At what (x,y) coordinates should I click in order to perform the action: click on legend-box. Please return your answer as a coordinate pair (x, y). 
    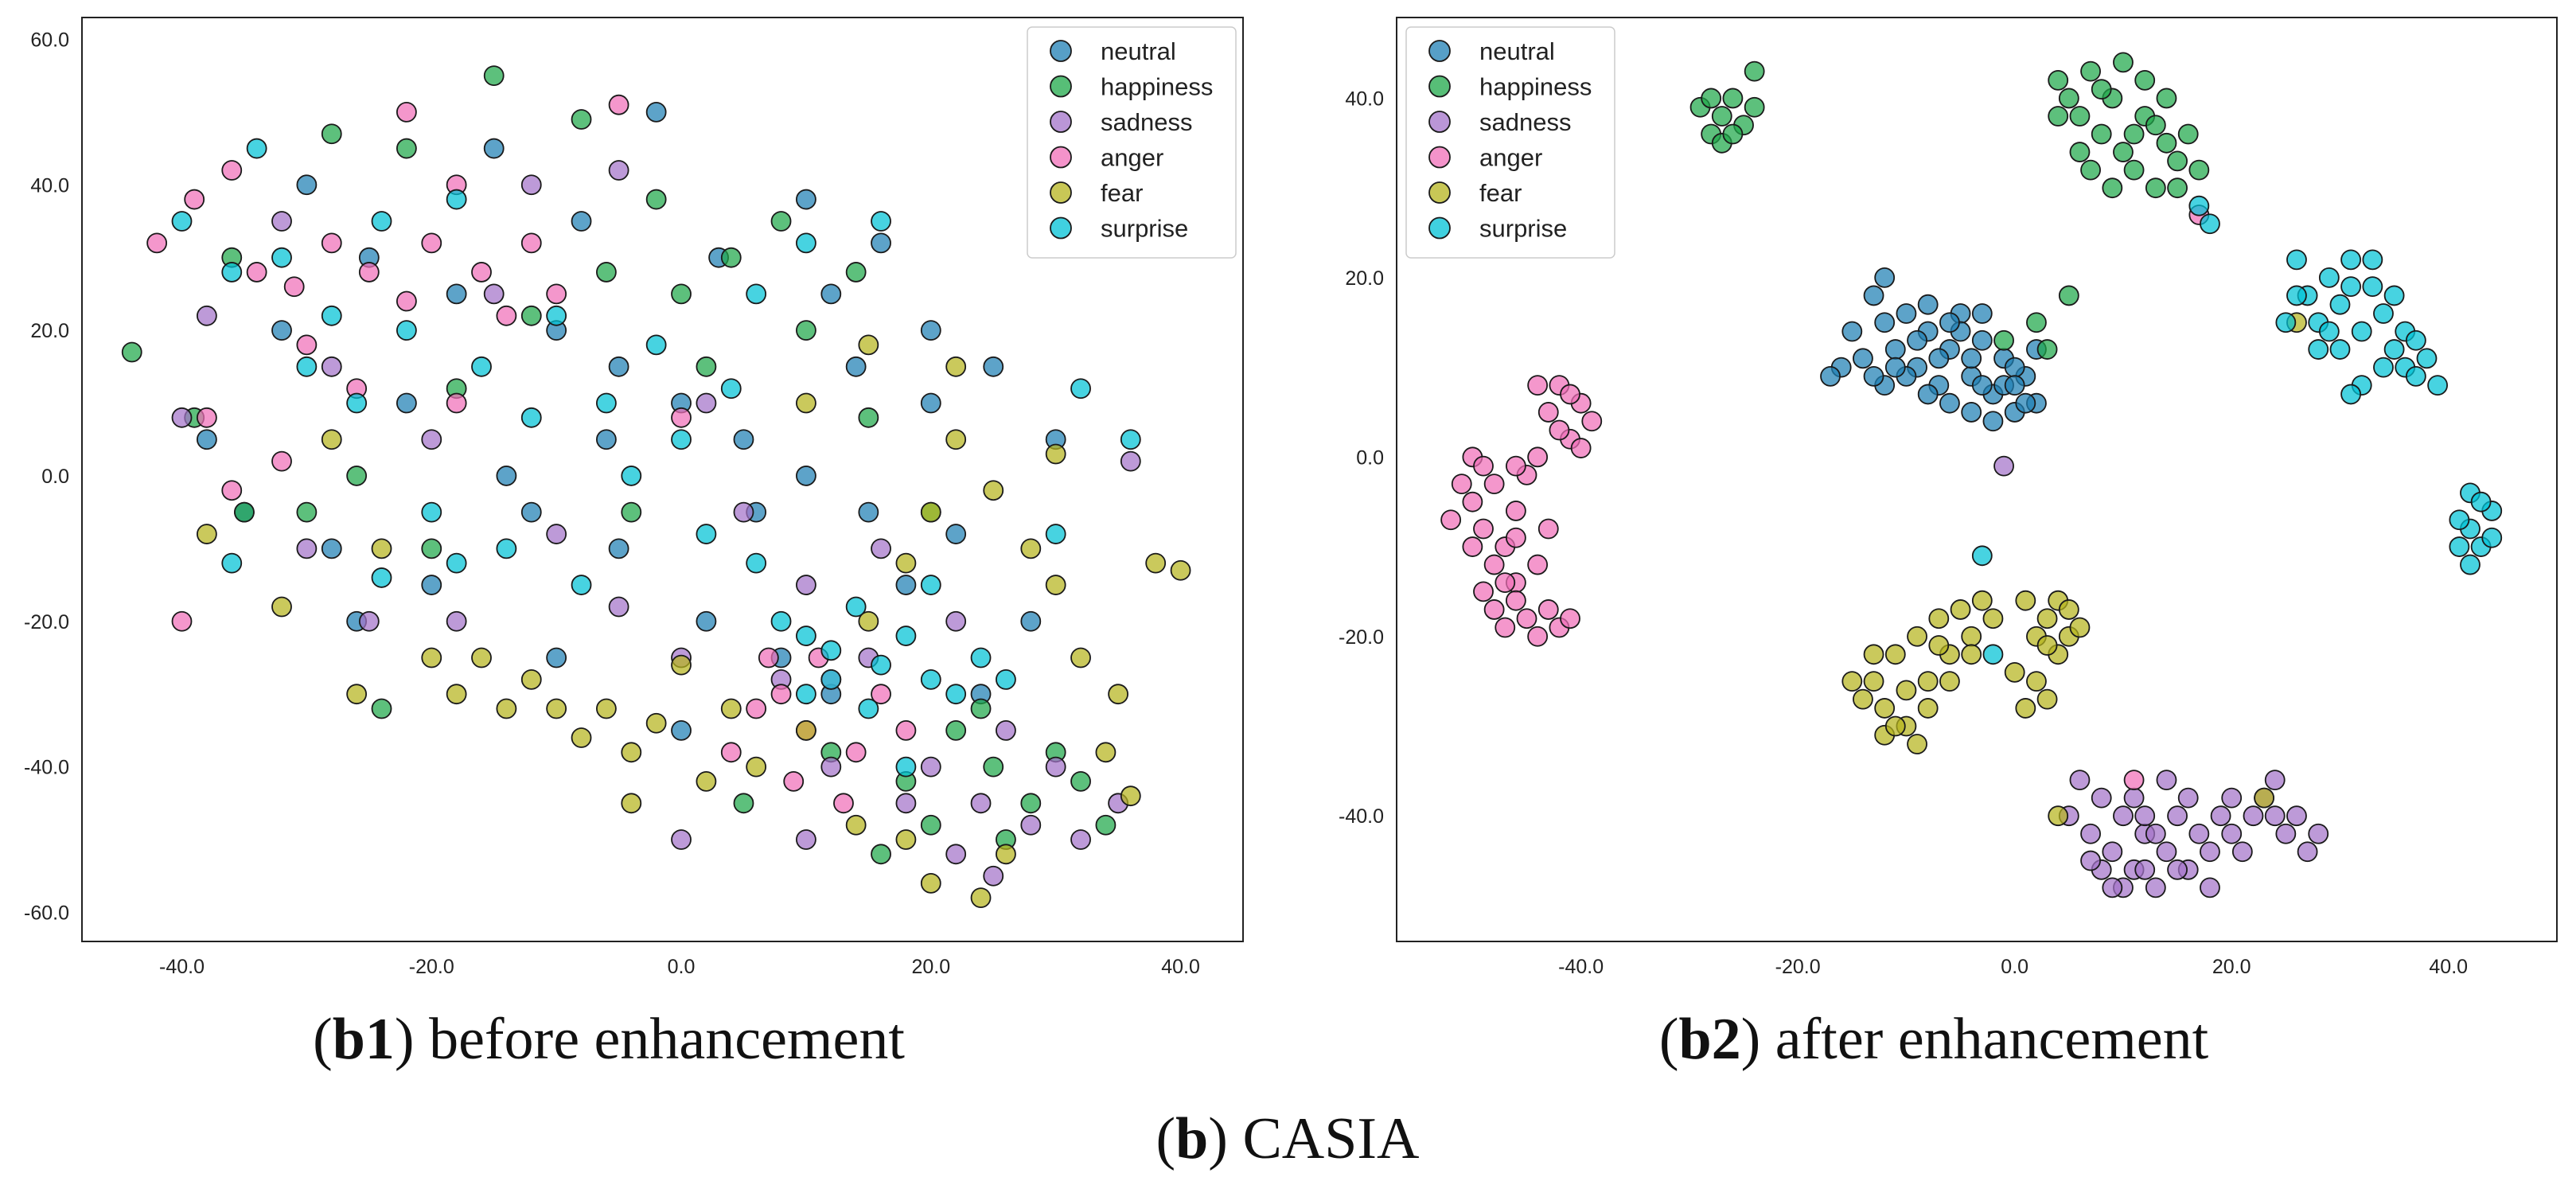
    Looking at the image, I should click on (1132, 142).